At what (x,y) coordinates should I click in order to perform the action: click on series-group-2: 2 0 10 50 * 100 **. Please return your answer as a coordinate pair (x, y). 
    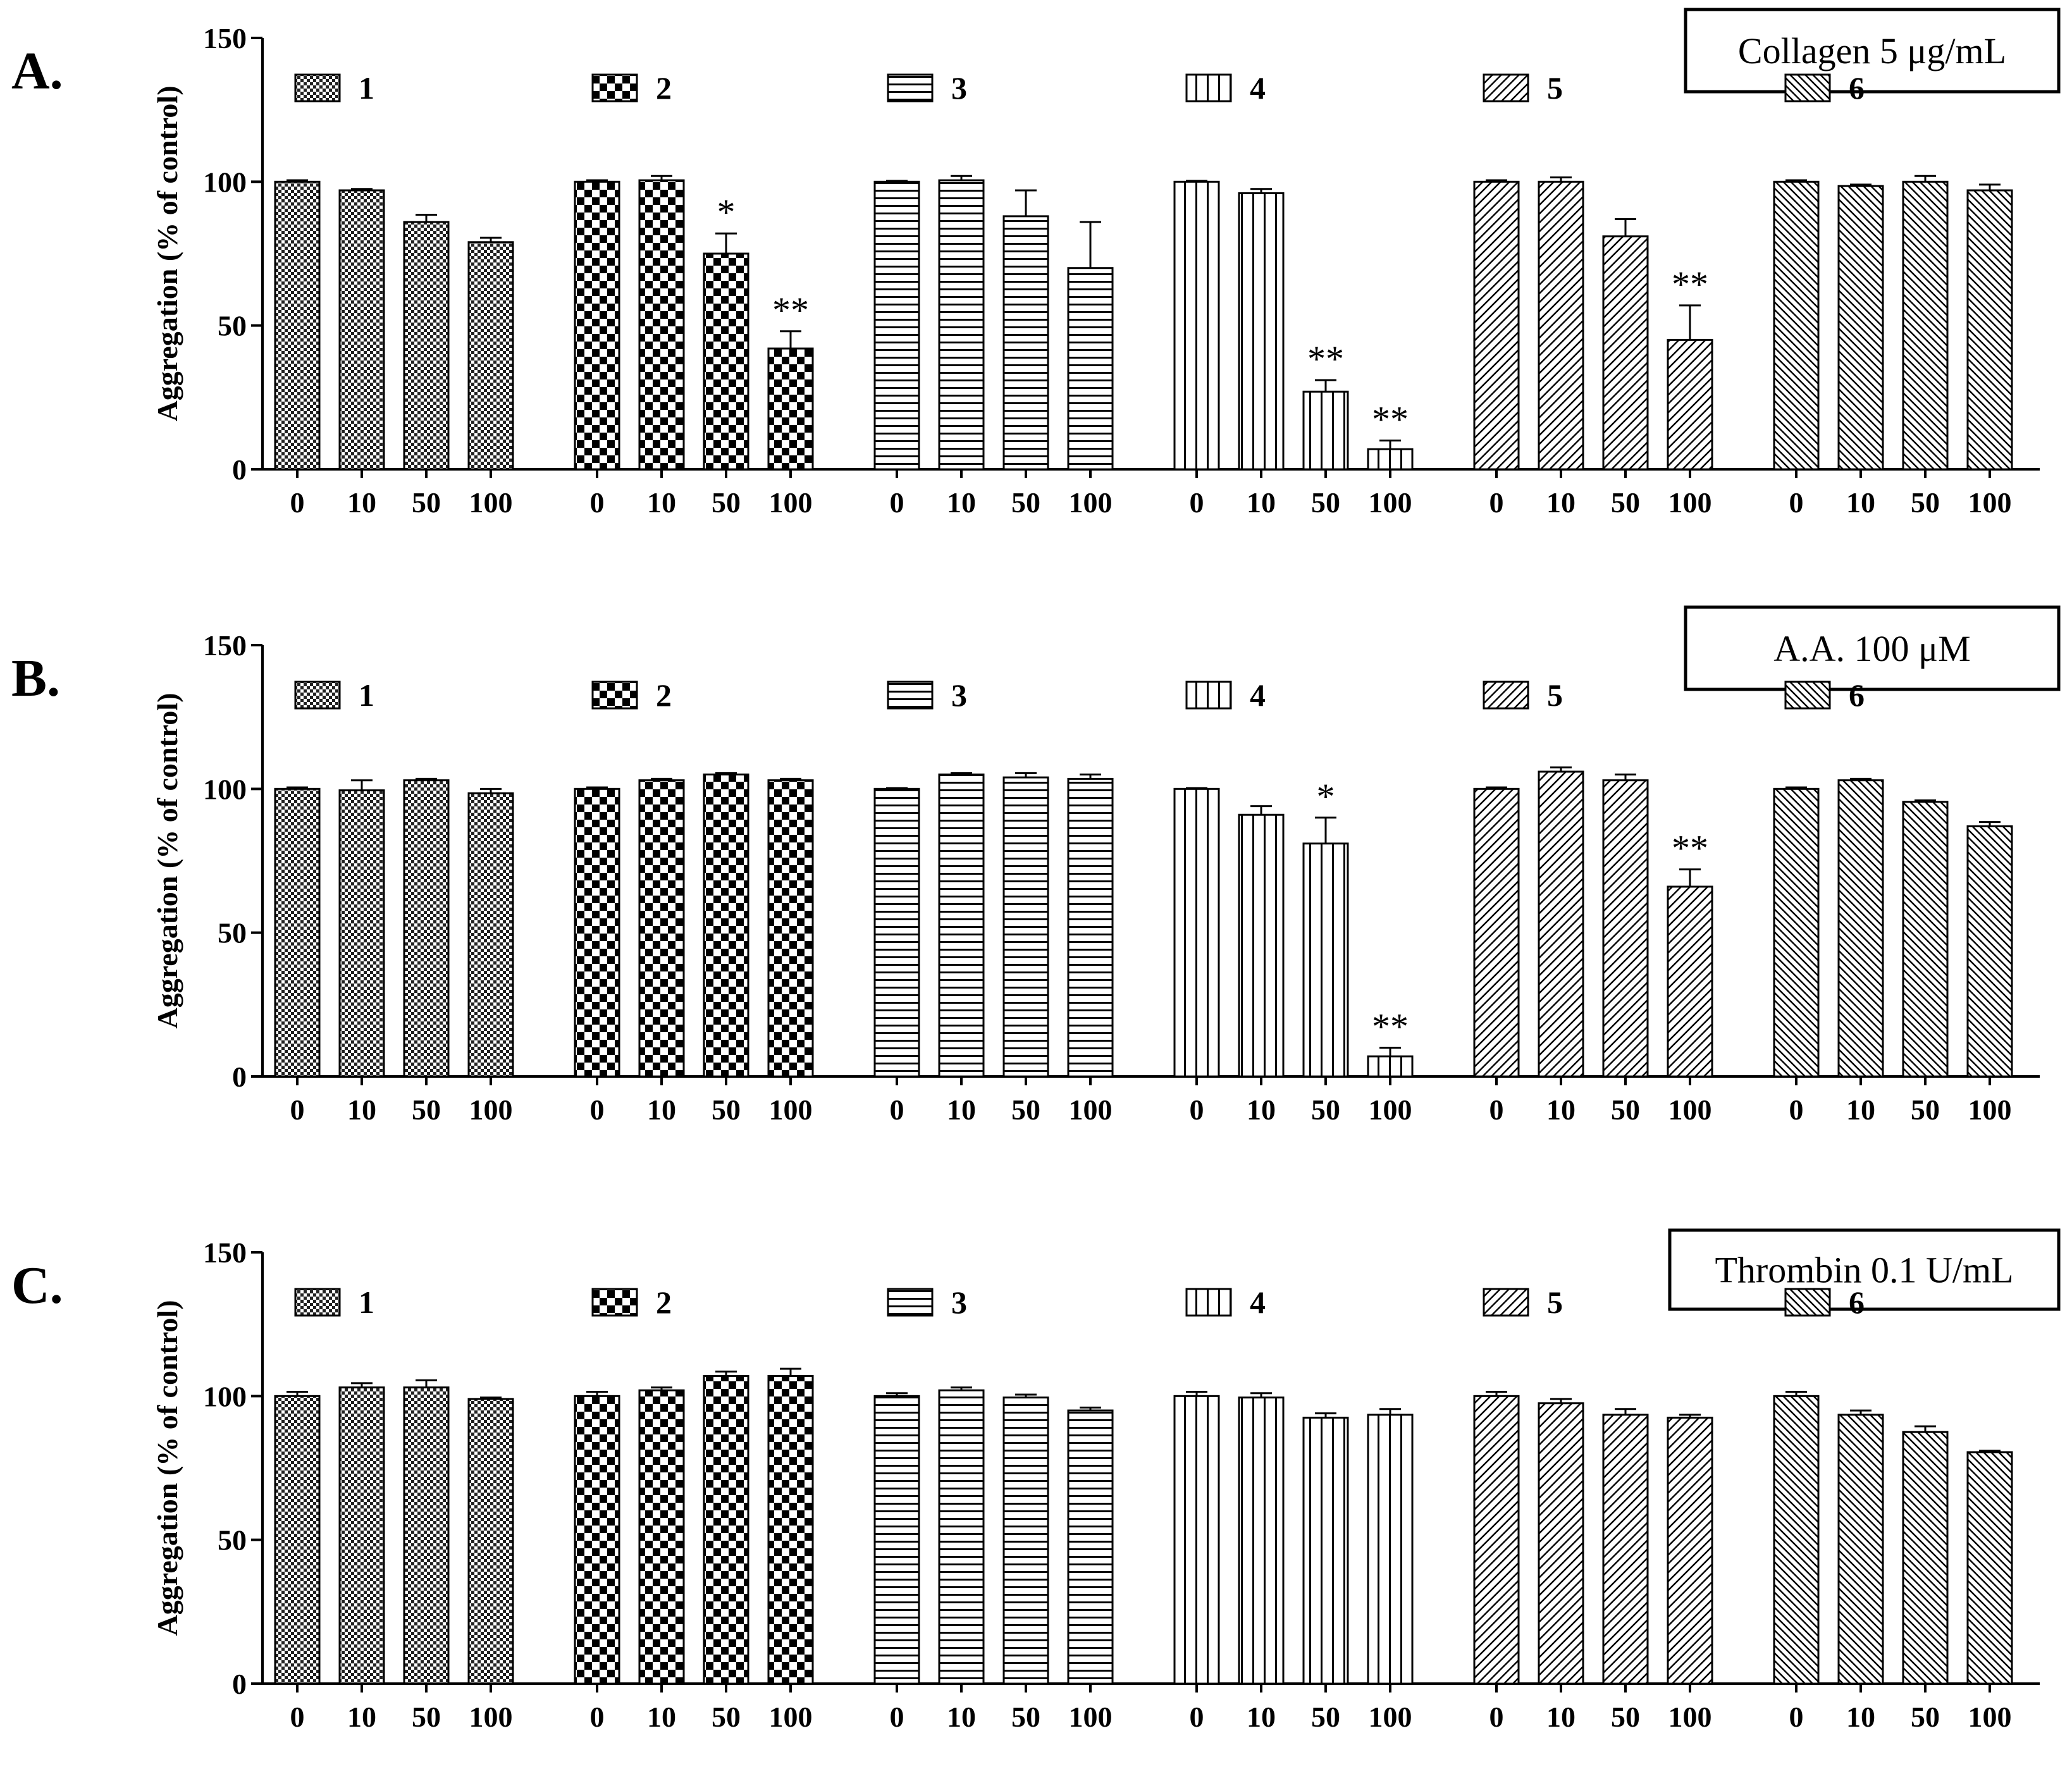
    Looking at the image, I should click on (694, 294).